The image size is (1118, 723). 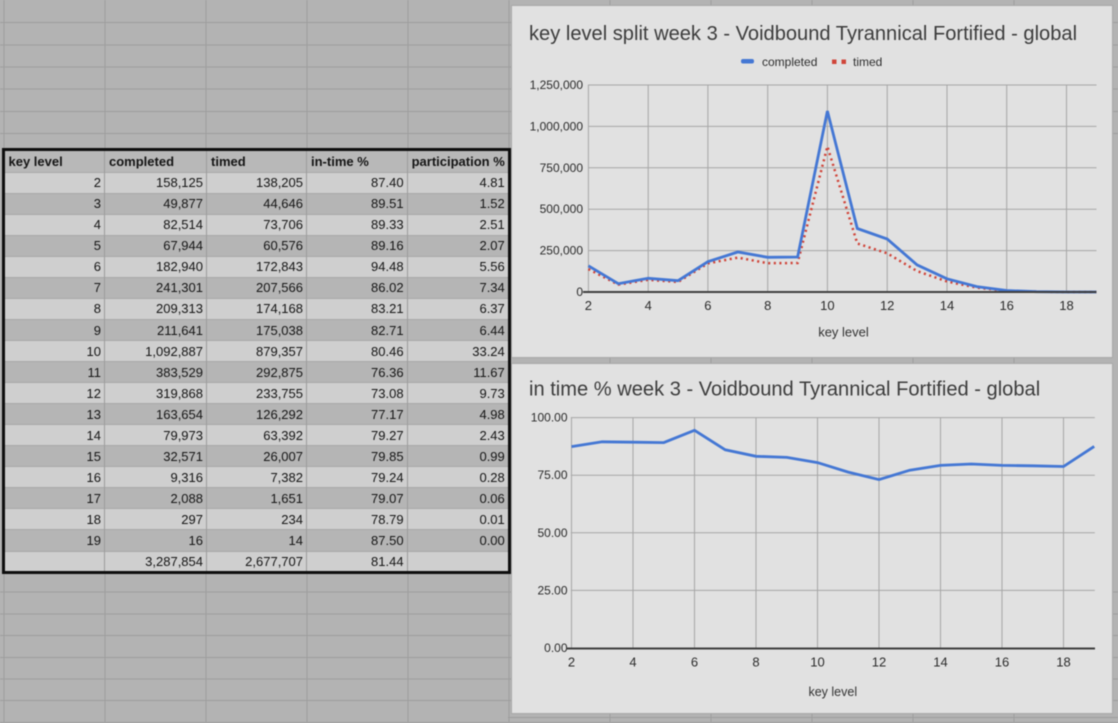 I want to click on svg-text: 1,000,000, so click(x=556, y=126).